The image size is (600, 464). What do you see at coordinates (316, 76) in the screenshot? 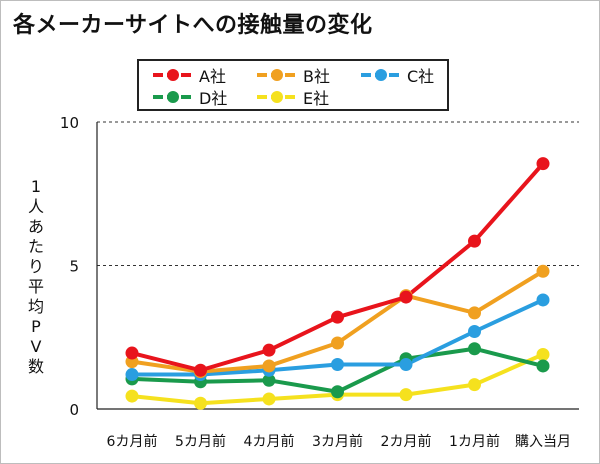
I see `legend-label: B社` at bounding box center [316, 76].